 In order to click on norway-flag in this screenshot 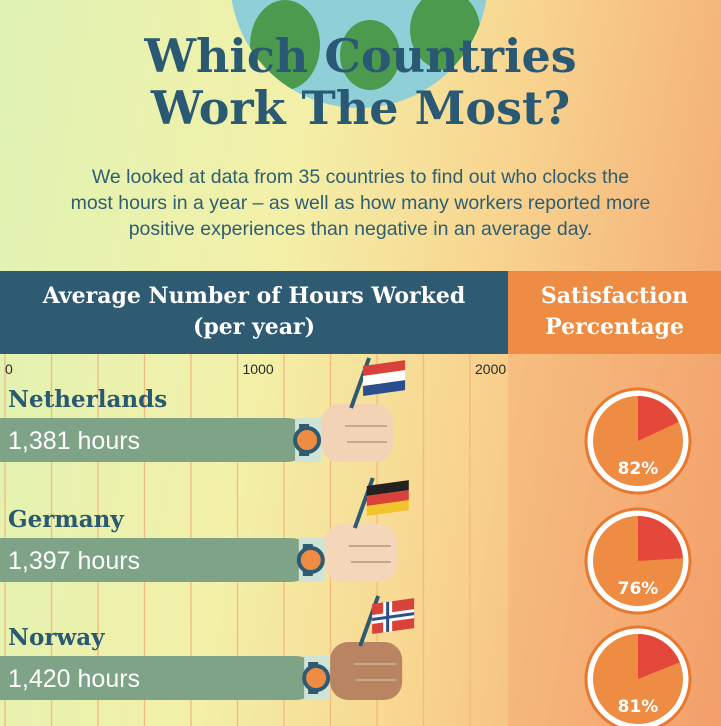, I will do `click(393, 616)`.